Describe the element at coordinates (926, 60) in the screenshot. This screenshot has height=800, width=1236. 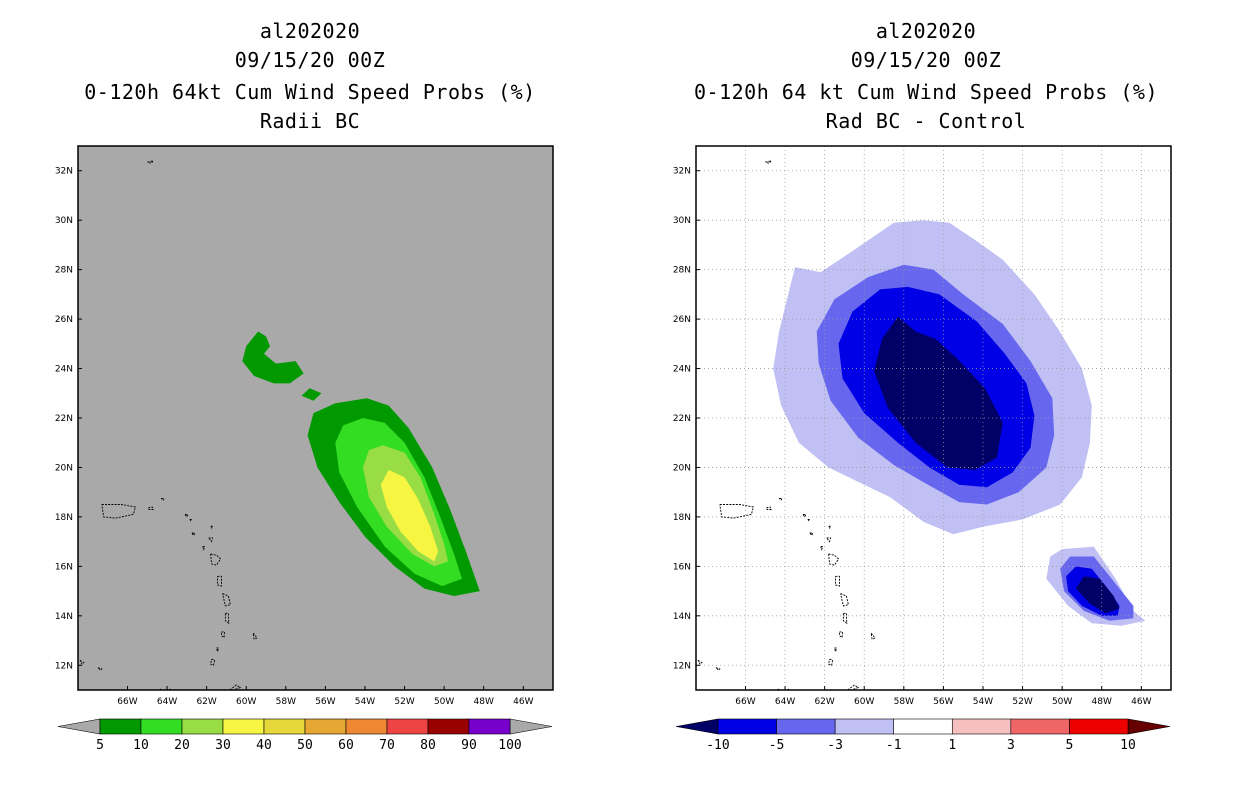
I see `right-datetime: 09/15/20 00Z` at that location.